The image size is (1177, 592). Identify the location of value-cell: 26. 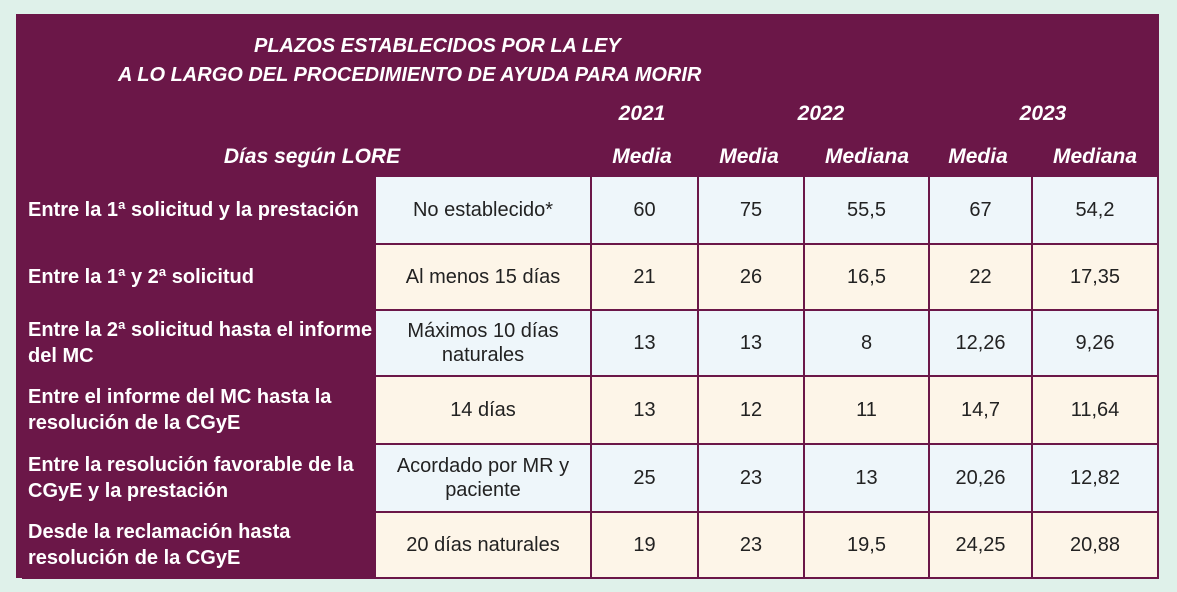
(751, 277).